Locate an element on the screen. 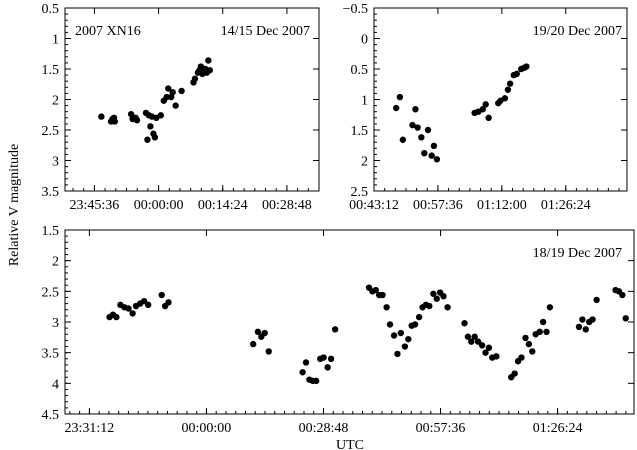 This screenshot has width=637, height=450. y-tick-label: 4 is located at coordinates (55, 384).